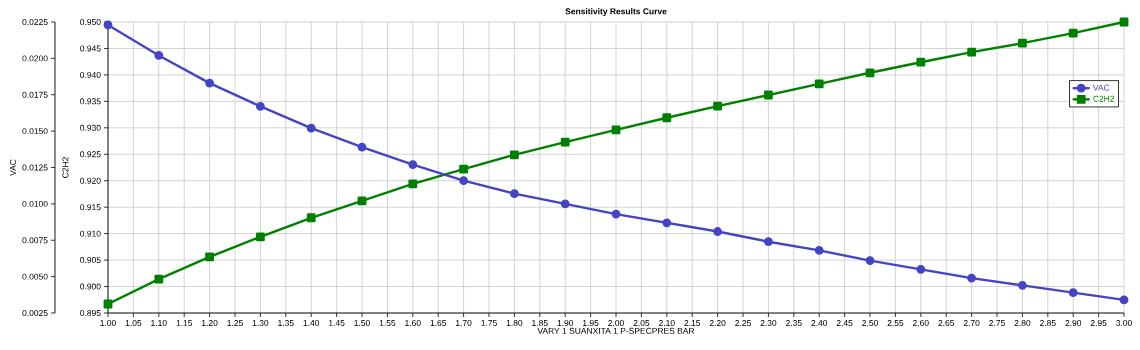  Describe the element at coordinates (387, 323) in the screenshot. I see `x-tick-label: 1.55` at that location.